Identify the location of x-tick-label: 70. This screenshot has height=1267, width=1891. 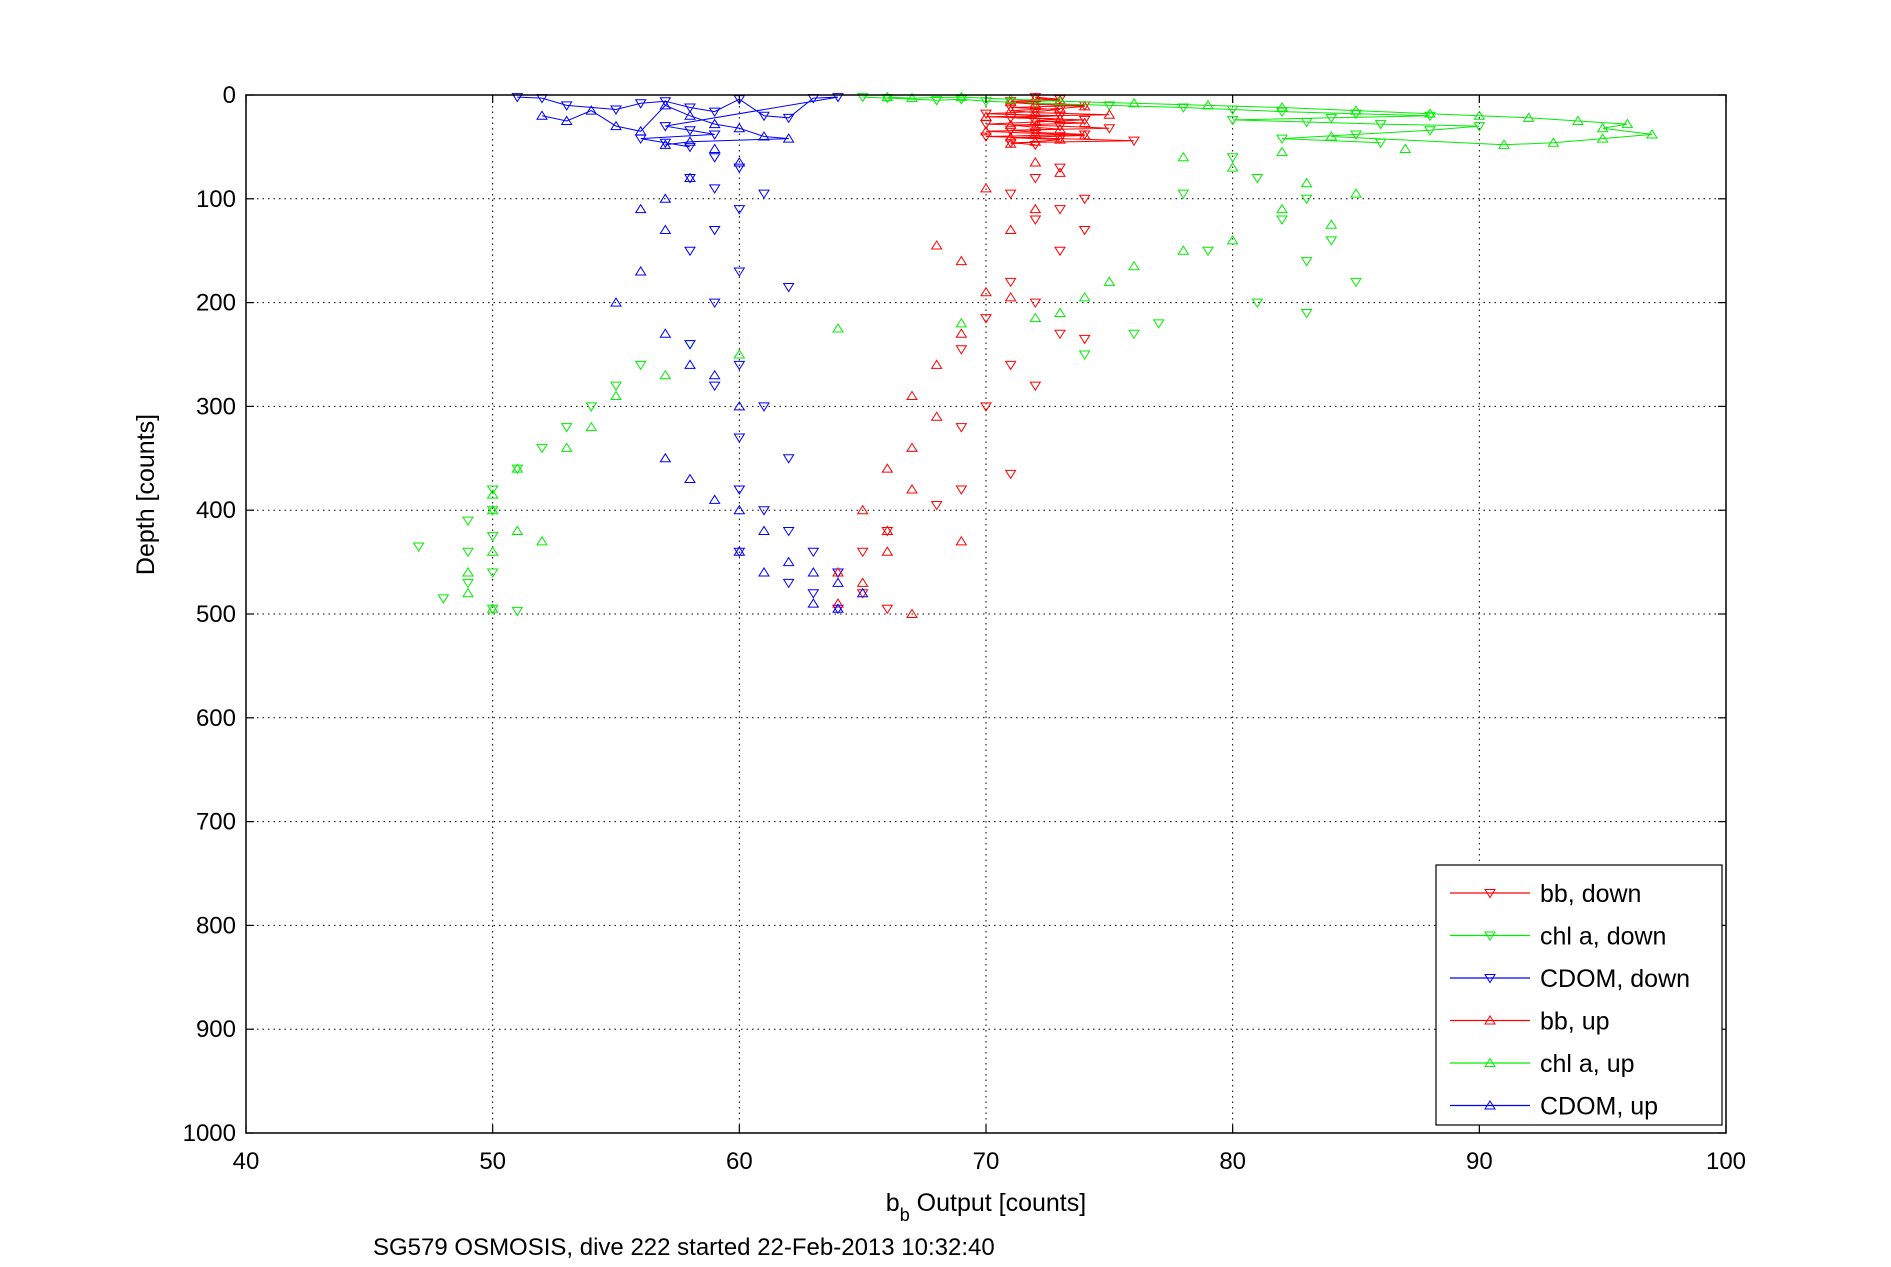
(986, 1161).